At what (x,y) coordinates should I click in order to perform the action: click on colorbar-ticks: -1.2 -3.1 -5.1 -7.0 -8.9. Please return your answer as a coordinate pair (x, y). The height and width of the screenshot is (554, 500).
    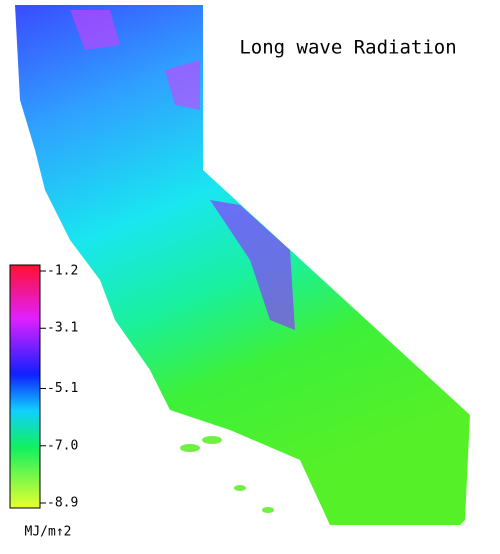
    Looking at the image, I should click on (59, 387).